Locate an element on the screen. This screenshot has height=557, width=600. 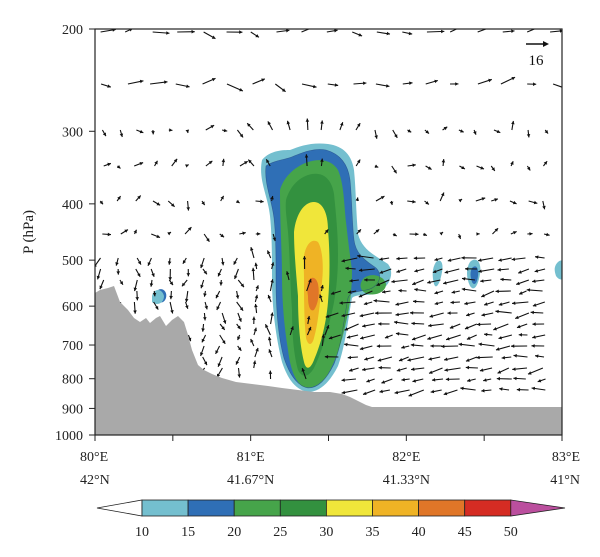
cell-15d is located at coordinates (558, 270).